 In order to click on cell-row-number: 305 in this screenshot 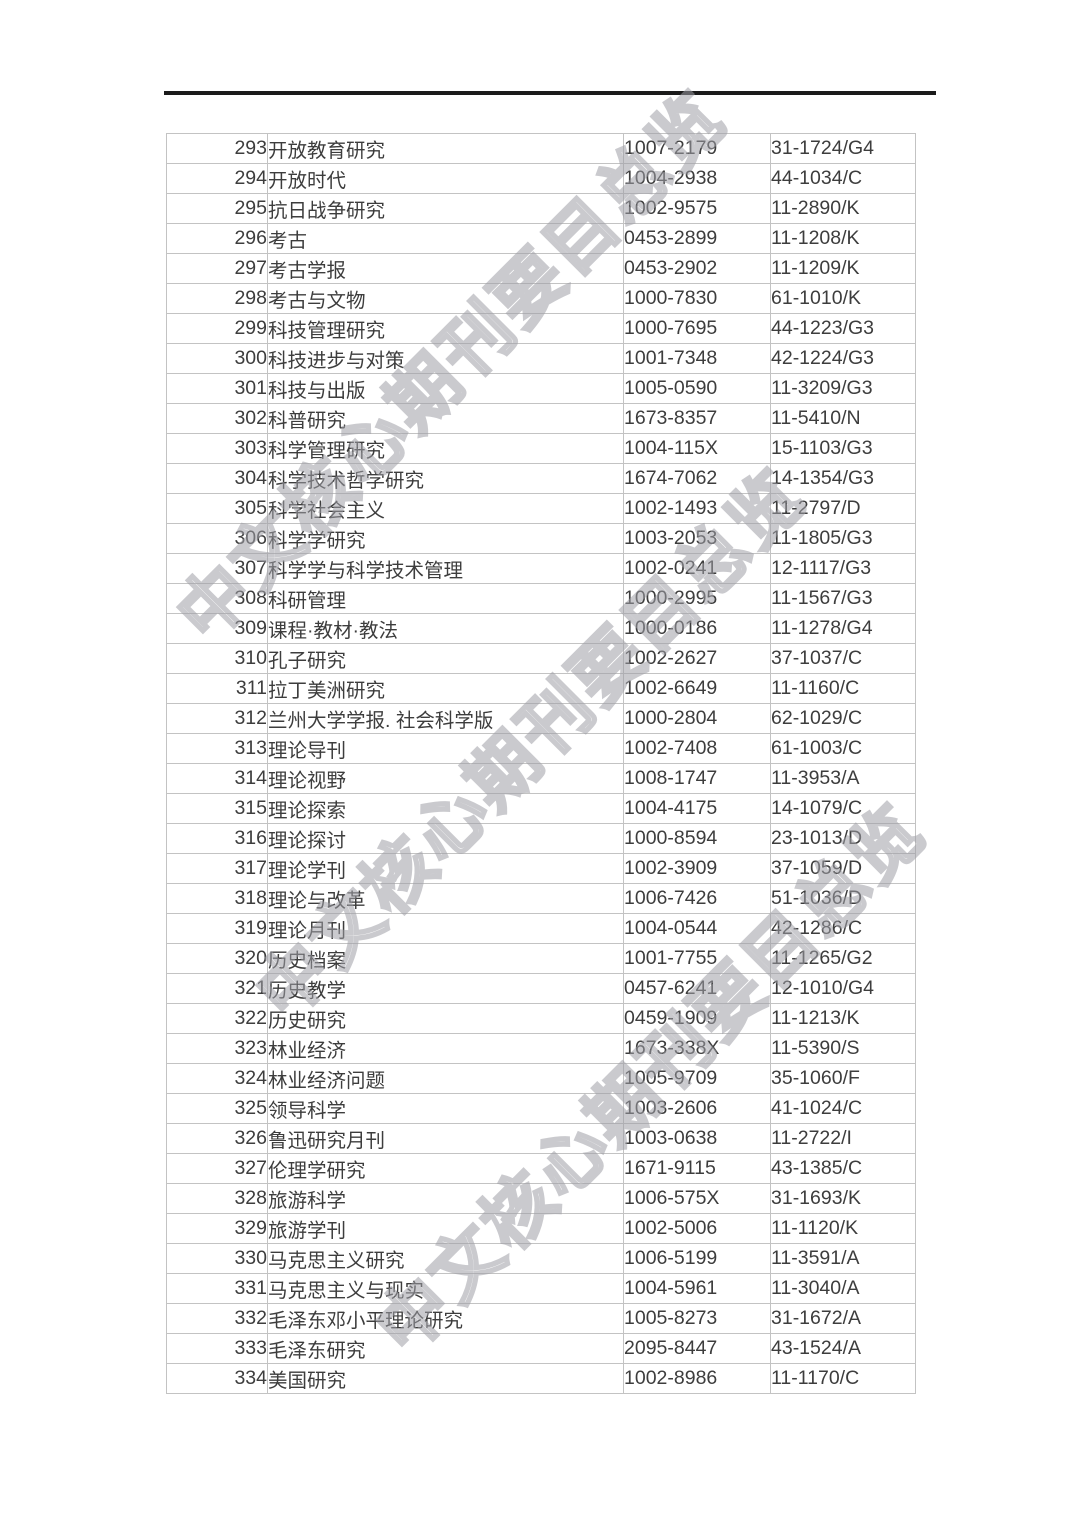, I will do `click(217, 508)`.